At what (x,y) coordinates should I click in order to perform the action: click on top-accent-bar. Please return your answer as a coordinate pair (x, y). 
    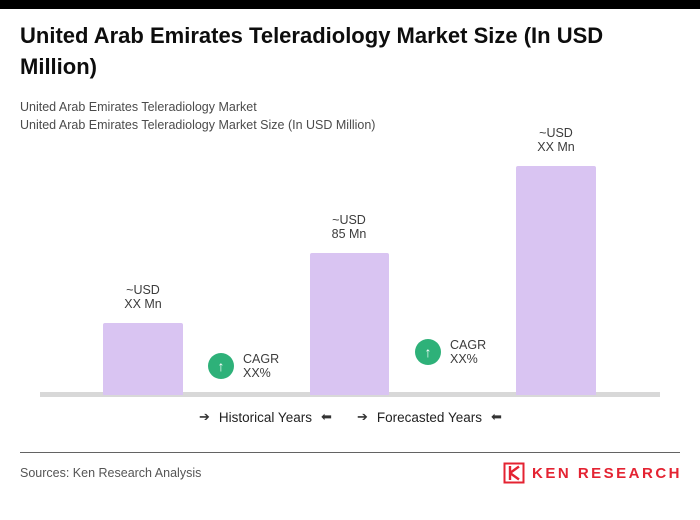
    Looking at the image, I should click on (350, 4).